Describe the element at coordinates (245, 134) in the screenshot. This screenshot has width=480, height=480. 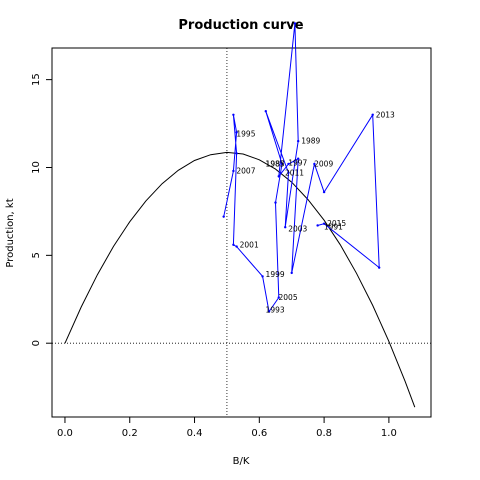
I see `year-label: 1995` at that location.